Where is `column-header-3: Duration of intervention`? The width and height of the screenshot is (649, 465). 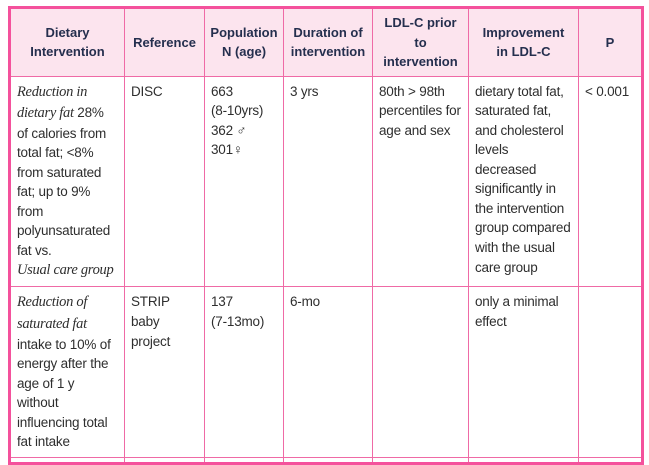 column-header-3: Duration of intervention is located at coordinates (328, 42).